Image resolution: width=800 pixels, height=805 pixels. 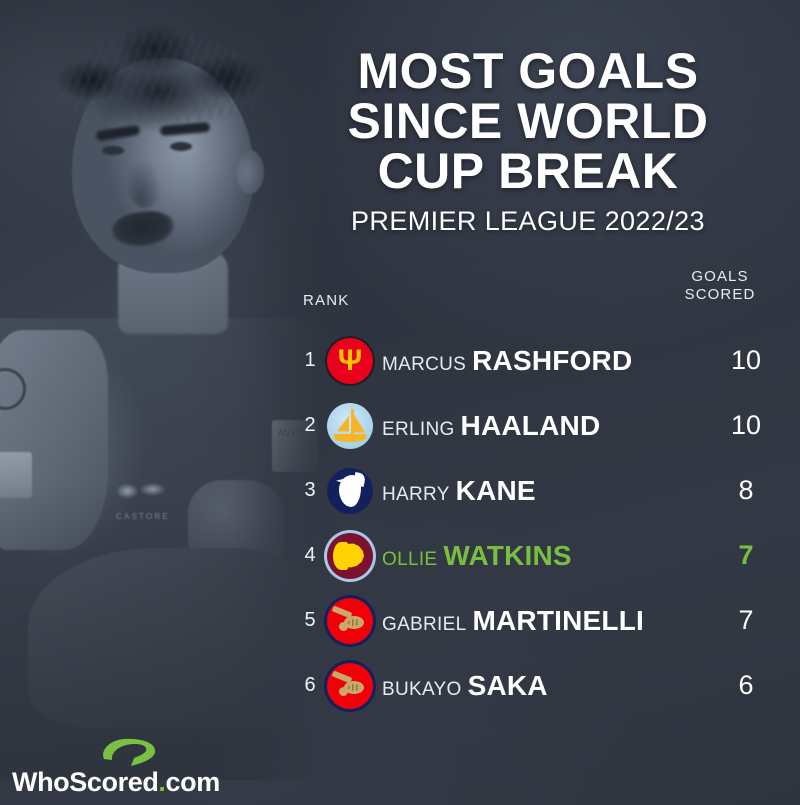 I want to click on row-rank: 5, so click(x=310, y=620).